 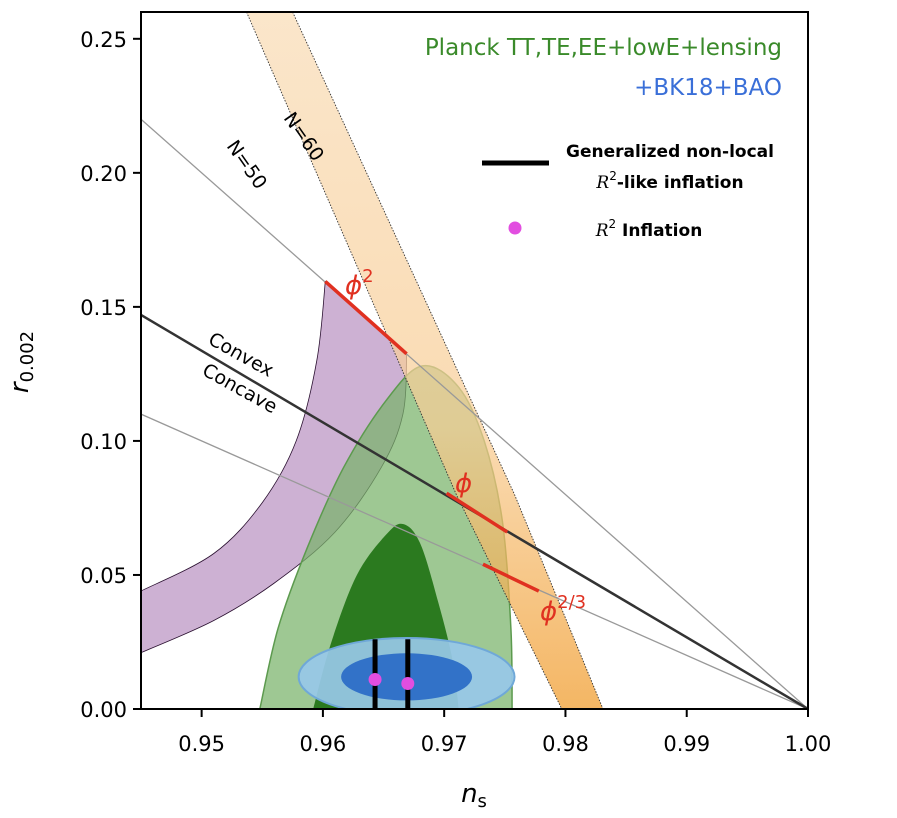 What do you see at coordinates (504, 732) in the screenshot?
I see `x-axis-ticks: 0.95 0.96 0.97 0.98 0.99 1.00` at bounding box center [504, 732].